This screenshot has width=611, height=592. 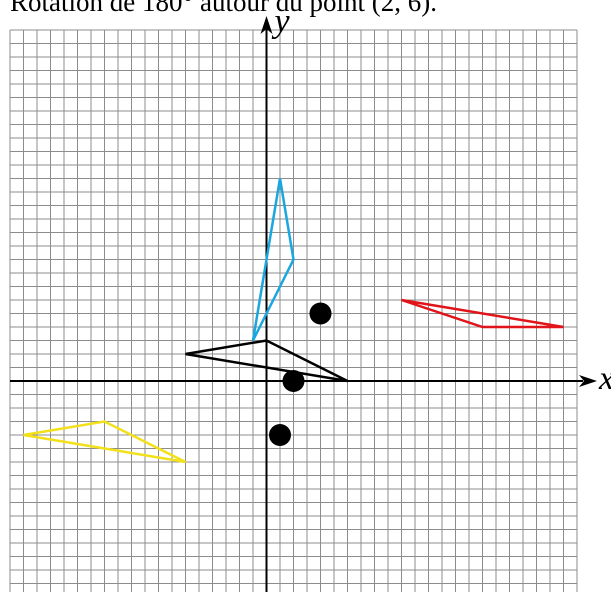 I want to click on x-axis-label: x, so click(x=604, y=378).